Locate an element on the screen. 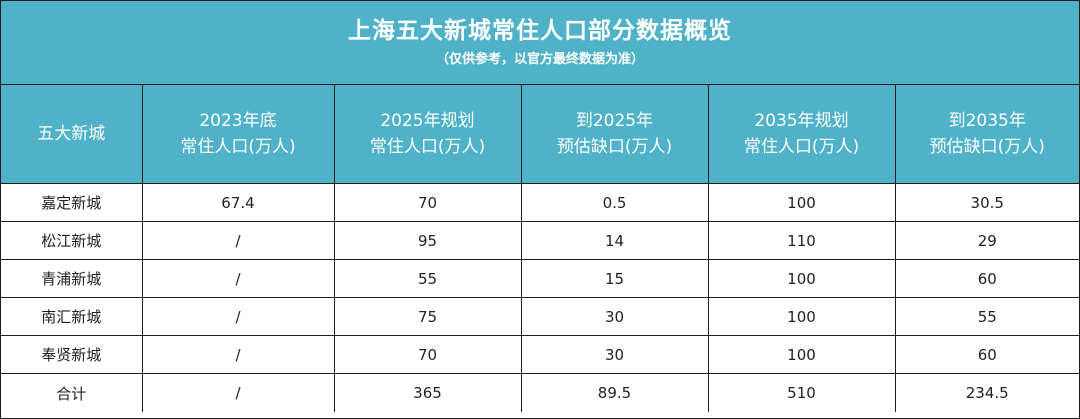 The width and height of the screenshot is (1080, 419). plan-2025-total-cell: 365 is located at coordinates (427, 392).